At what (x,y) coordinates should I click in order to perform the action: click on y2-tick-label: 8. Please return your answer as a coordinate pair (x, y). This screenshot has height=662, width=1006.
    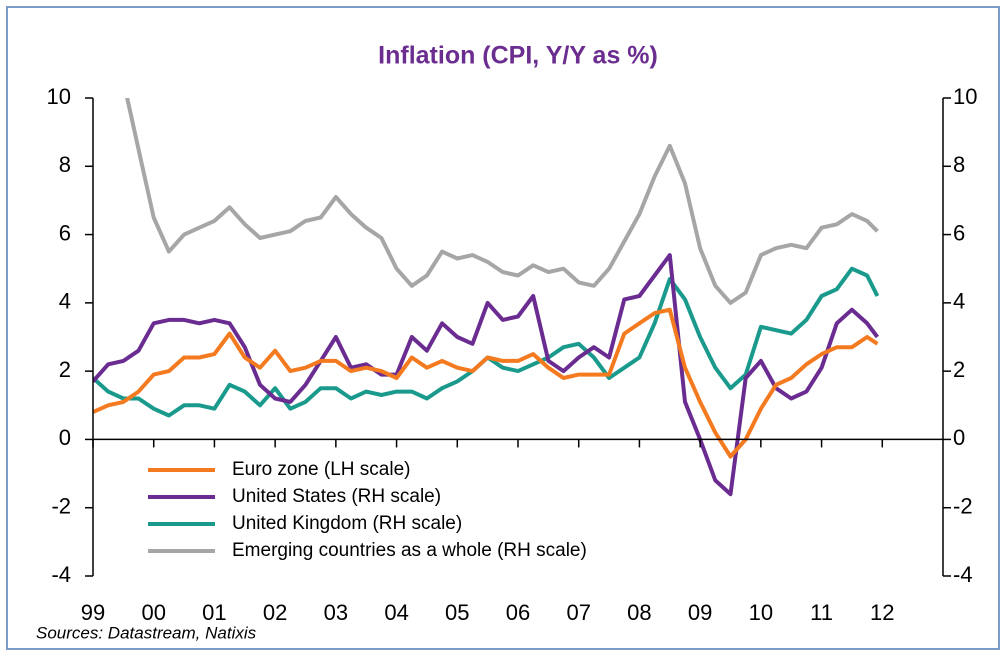
    Looking at the image, I should click on (959, 164).